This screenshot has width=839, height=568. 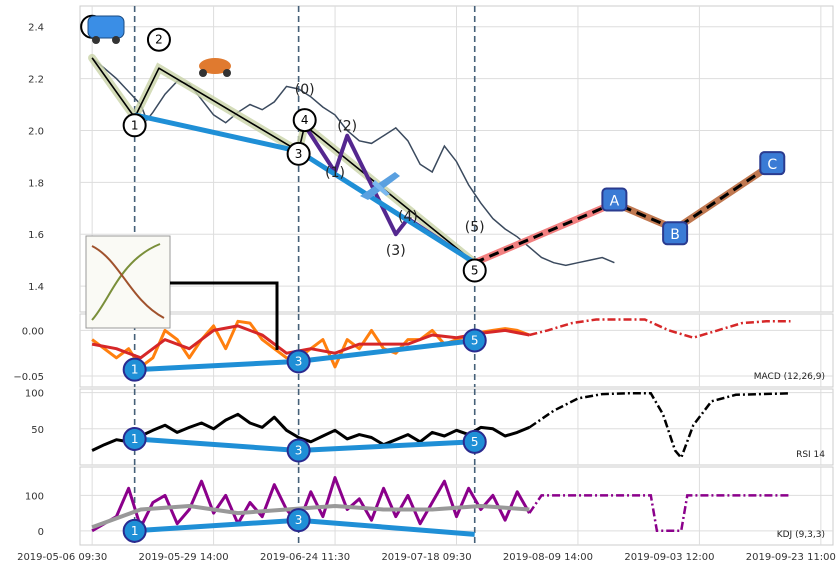 I want to click on rsi-trend-label-5-text: 5, so click(x=475, y=442).